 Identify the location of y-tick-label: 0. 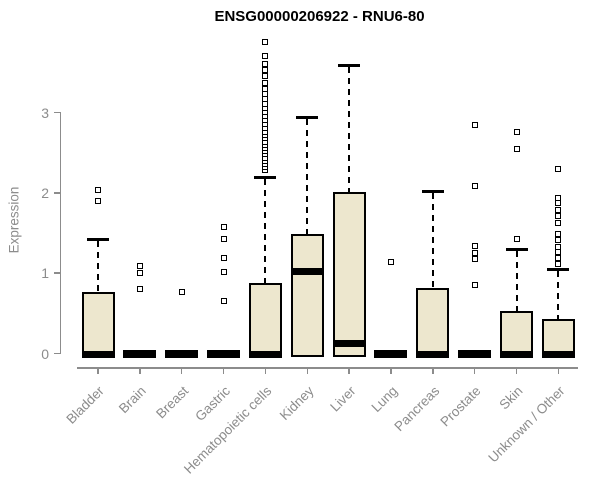
(45, 353).